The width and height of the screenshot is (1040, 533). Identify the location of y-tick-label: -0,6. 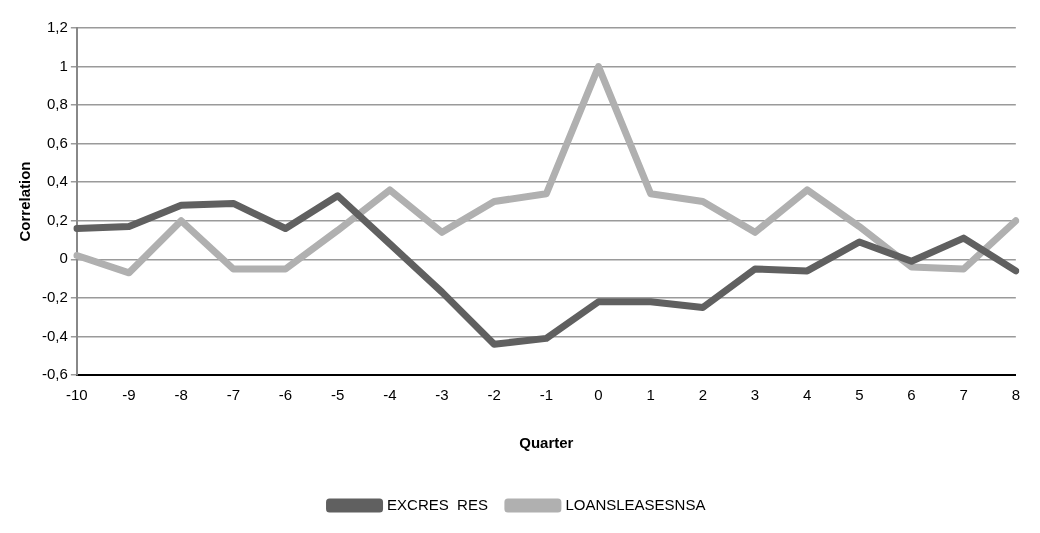
(54, 374).